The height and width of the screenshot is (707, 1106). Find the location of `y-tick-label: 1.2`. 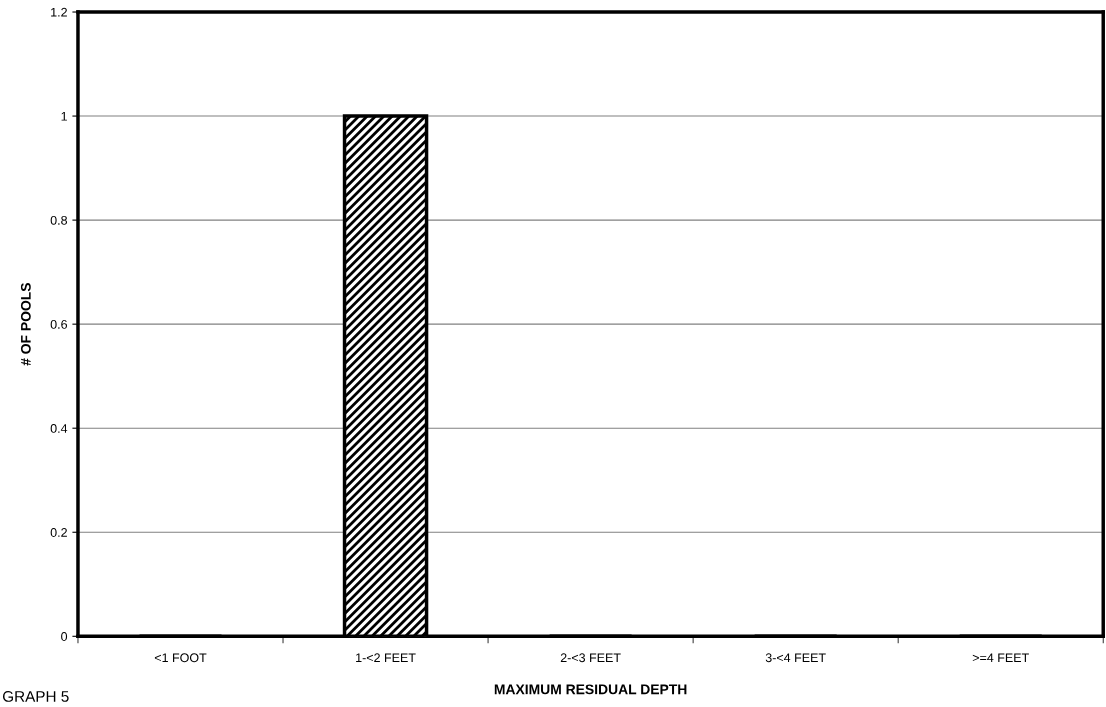

y-tick-label: 1.2 is located at coordinates (59, 12).